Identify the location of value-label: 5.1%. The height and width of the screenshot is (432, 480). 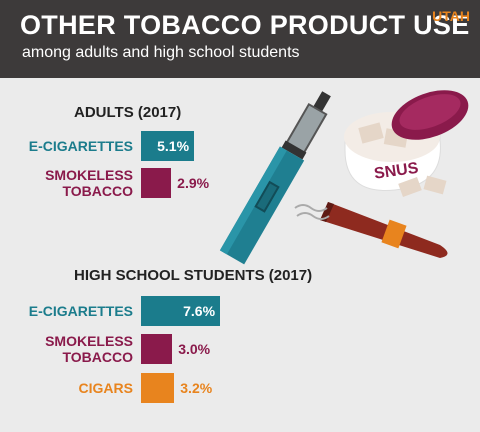
(173, 146).